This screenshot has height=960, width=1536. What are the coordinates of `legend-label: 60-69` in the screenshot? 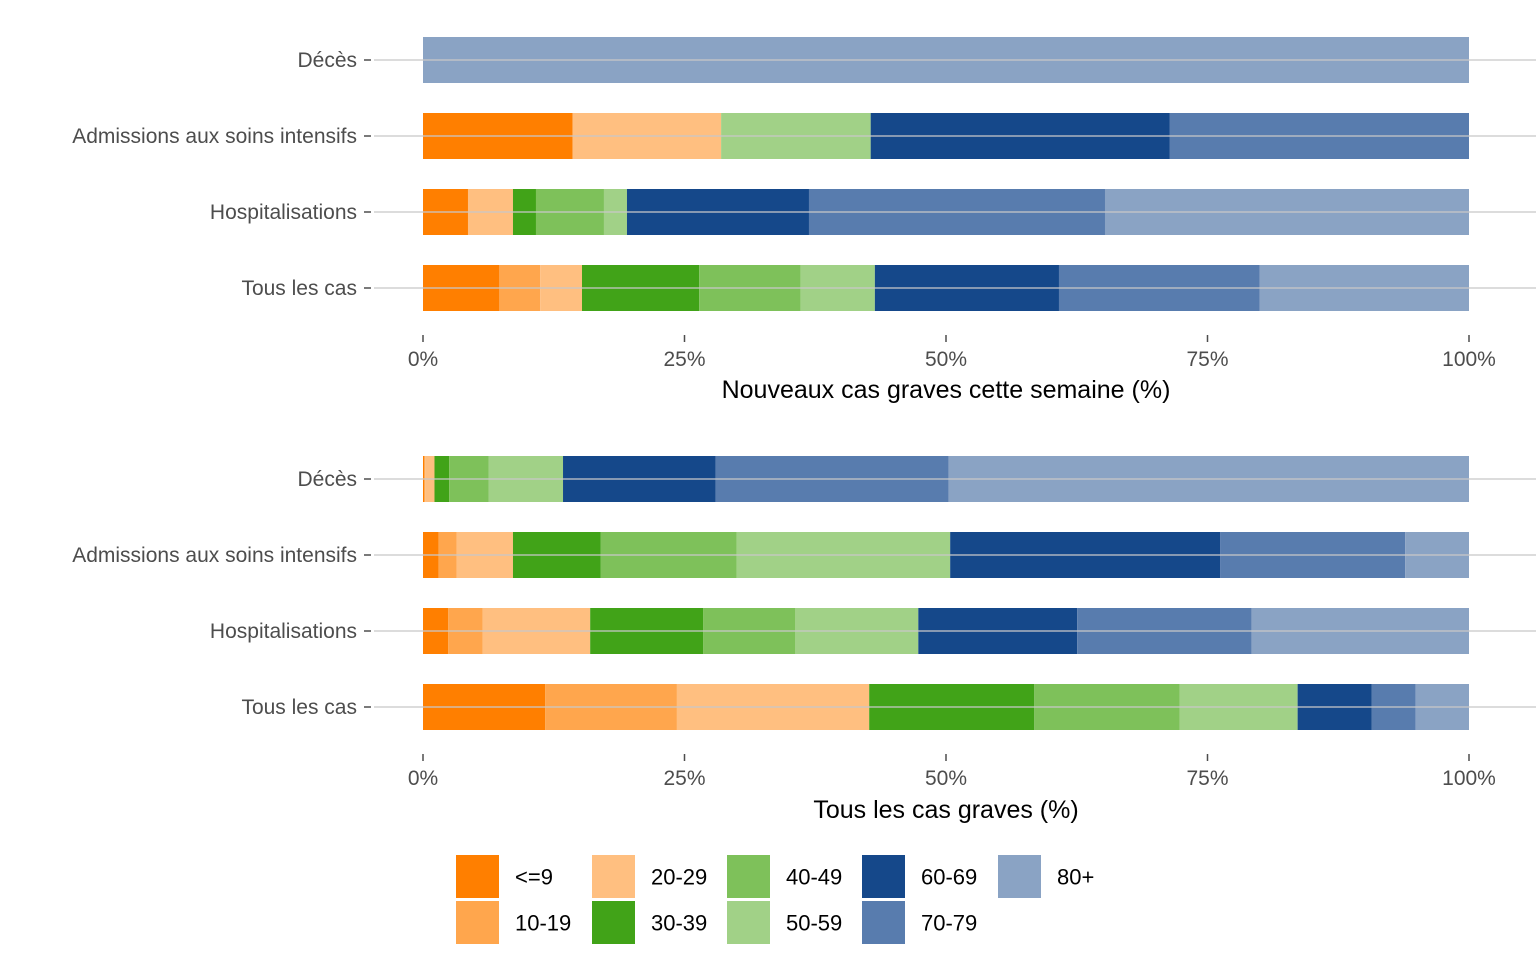 It's located at (949, 877).